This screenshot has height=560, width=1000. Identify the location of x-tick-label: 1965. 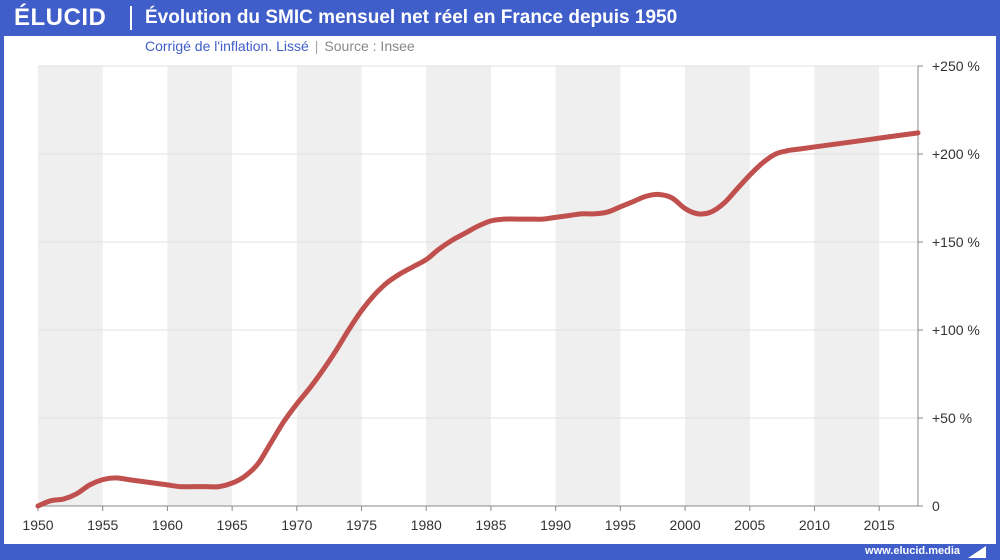
(232, 525).